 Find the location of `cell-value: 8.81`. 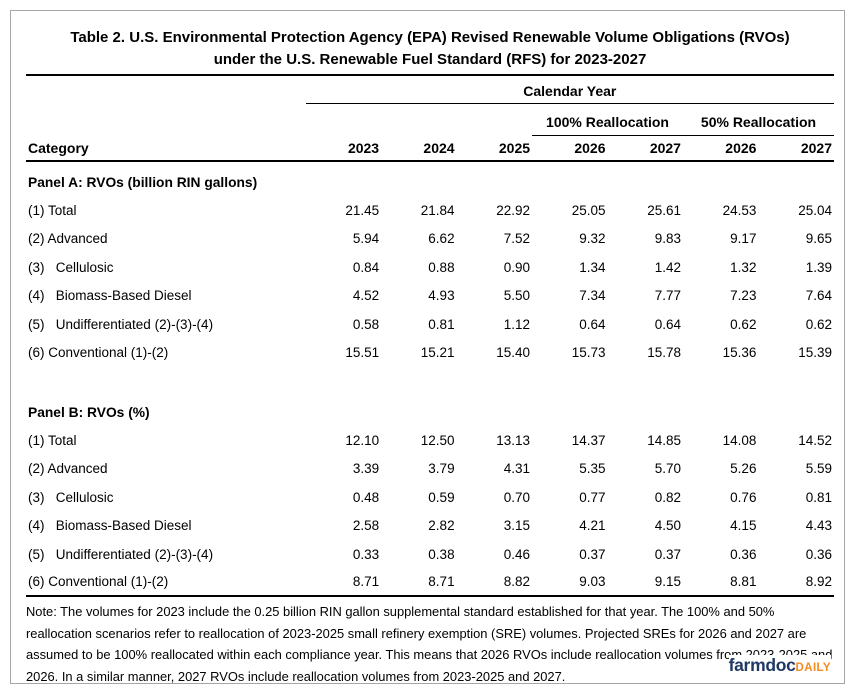

cell-value: 8.81 is located at coordinates (720, 582).